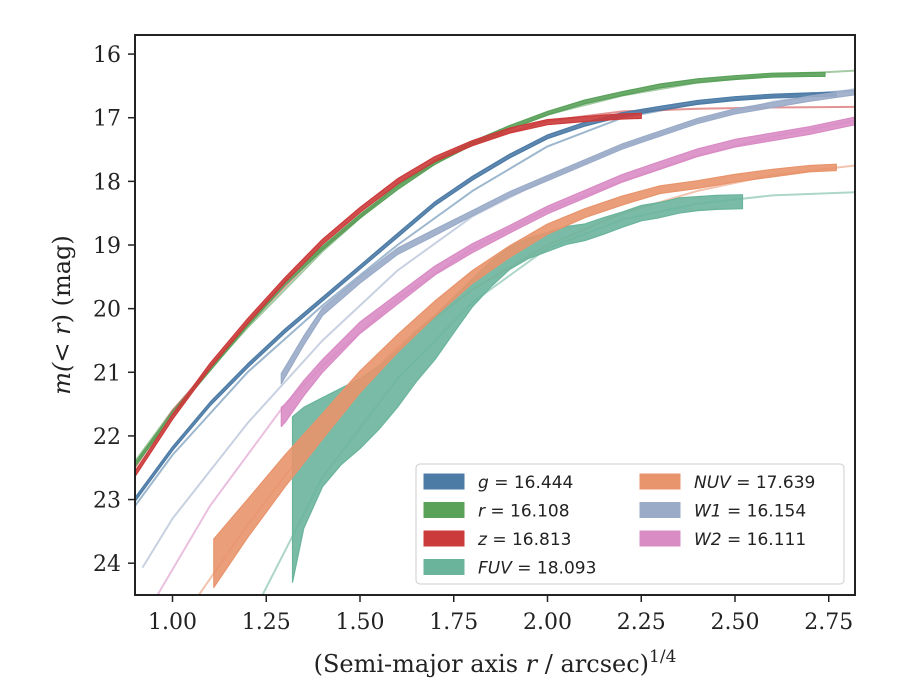 This screenshot has width=900, height=700. Describe the element at coordinates (107, 501) in the screenshot. I see `y-tick-label: 23` at that location.